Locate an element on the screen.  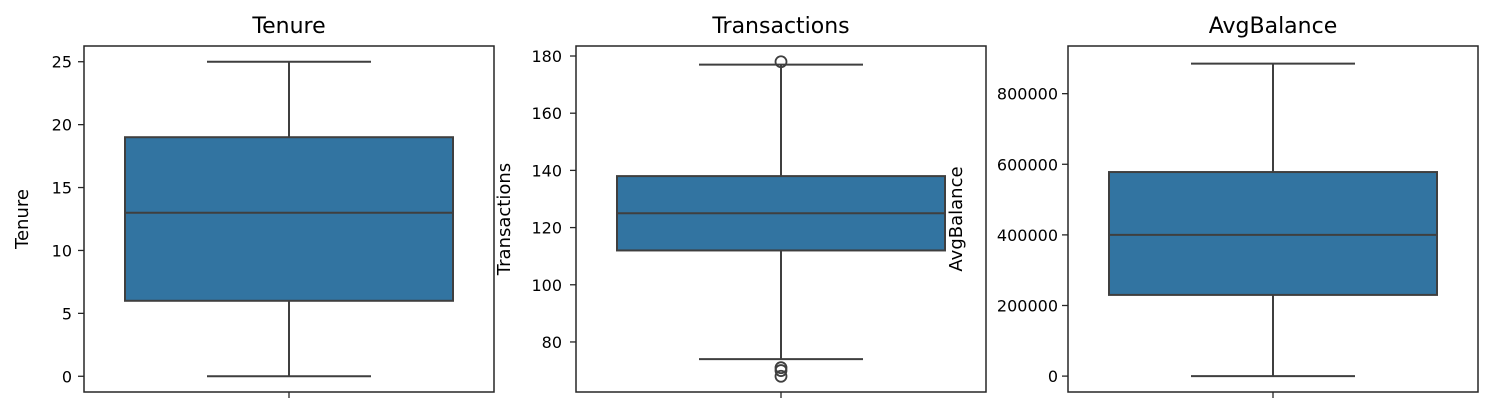
panel-0-box is located at coordinates (289, 219).